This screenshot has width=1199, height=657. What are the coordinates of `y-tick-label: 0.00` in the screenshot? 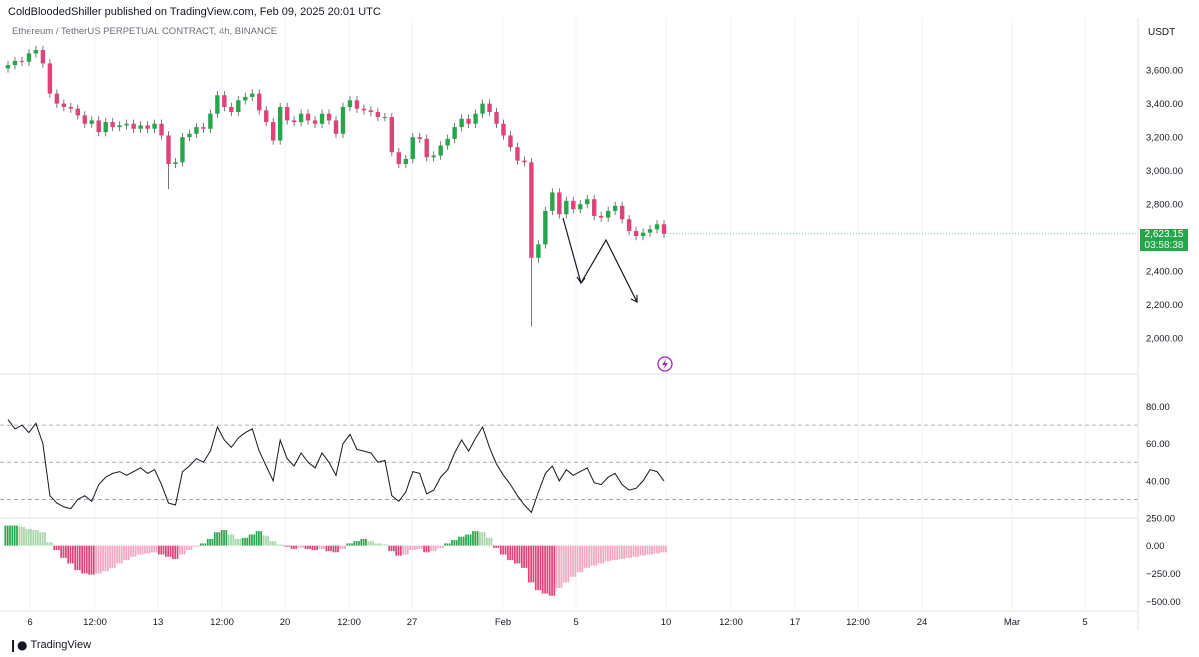 It's located at (1155, 546).